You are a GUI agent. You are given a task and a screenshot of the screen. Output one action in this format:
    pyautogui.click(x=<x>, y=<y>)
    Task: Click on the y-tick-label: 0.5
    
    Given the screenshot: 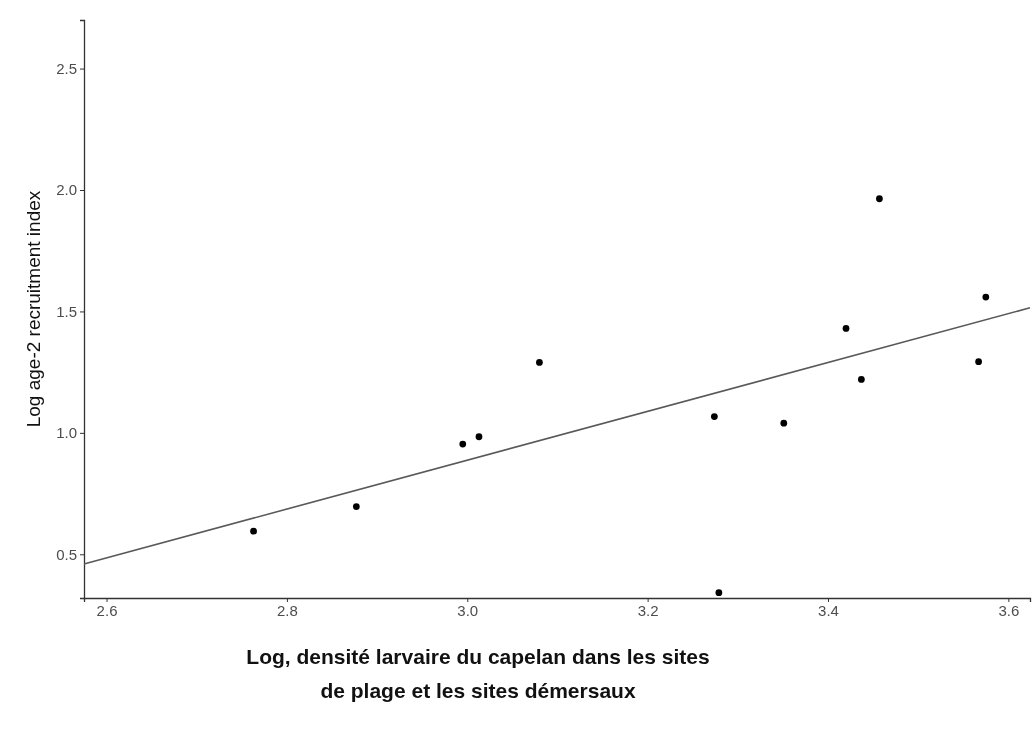 What is the action you would take?
    pyautogui.click(x=66, y=554)
    